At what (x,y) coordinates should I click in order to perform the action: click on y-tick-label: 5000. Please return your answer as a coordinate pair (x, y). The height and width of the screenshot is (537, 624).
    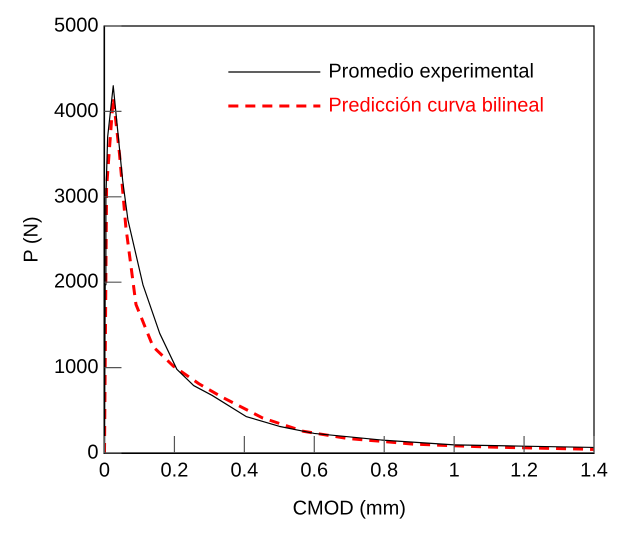
    Looking at the image, I should click on (76, 25).